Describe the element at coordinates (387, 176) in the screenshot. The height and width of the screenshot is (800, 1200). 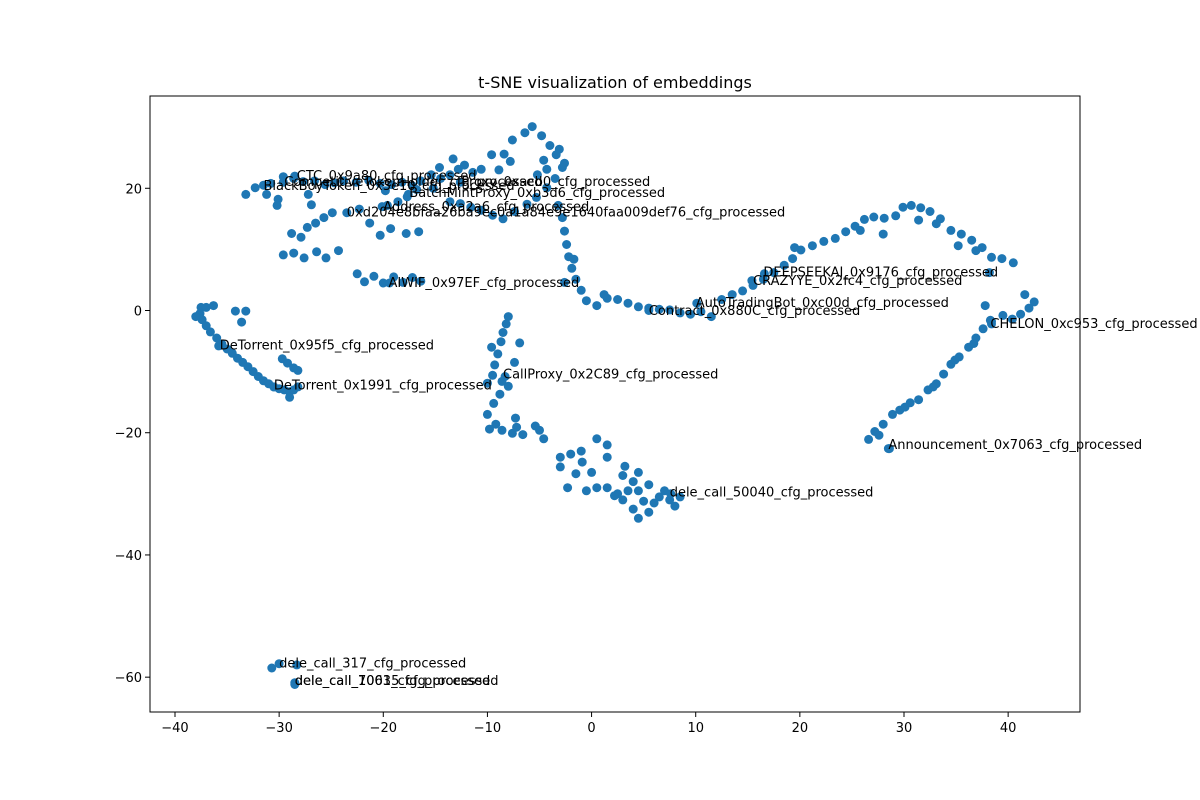
I see `point-annotation-label: CTC_0x9a80_cfg_processed` at that location.